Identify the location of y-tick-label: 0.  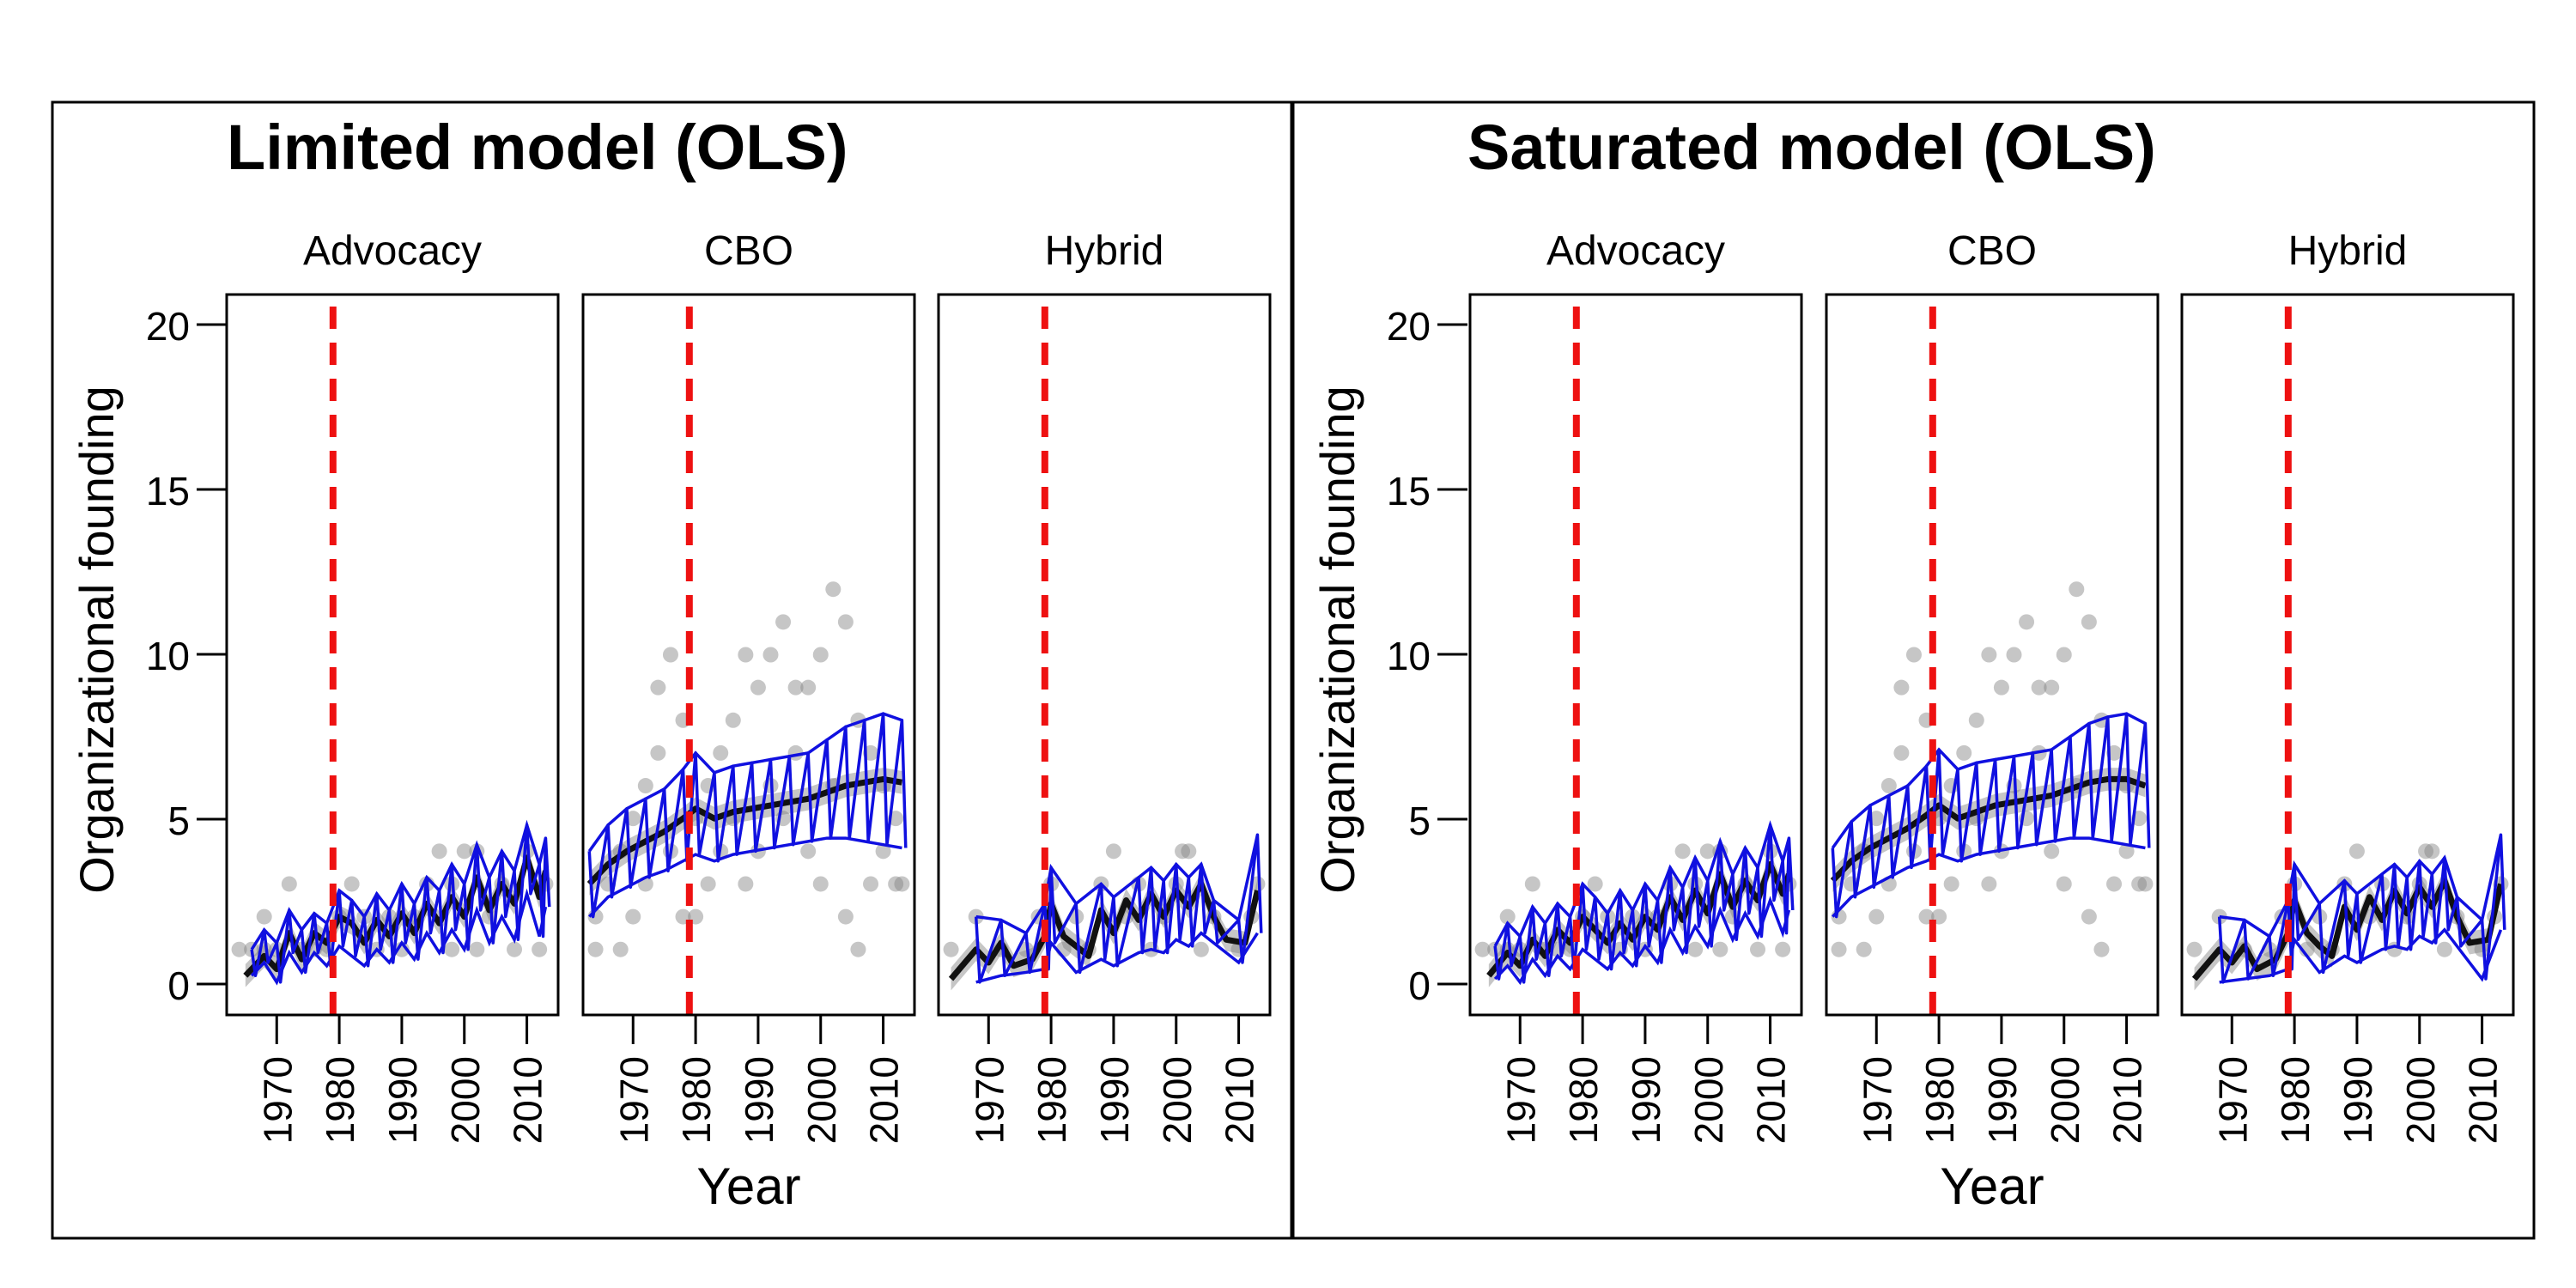
(1419, 985).